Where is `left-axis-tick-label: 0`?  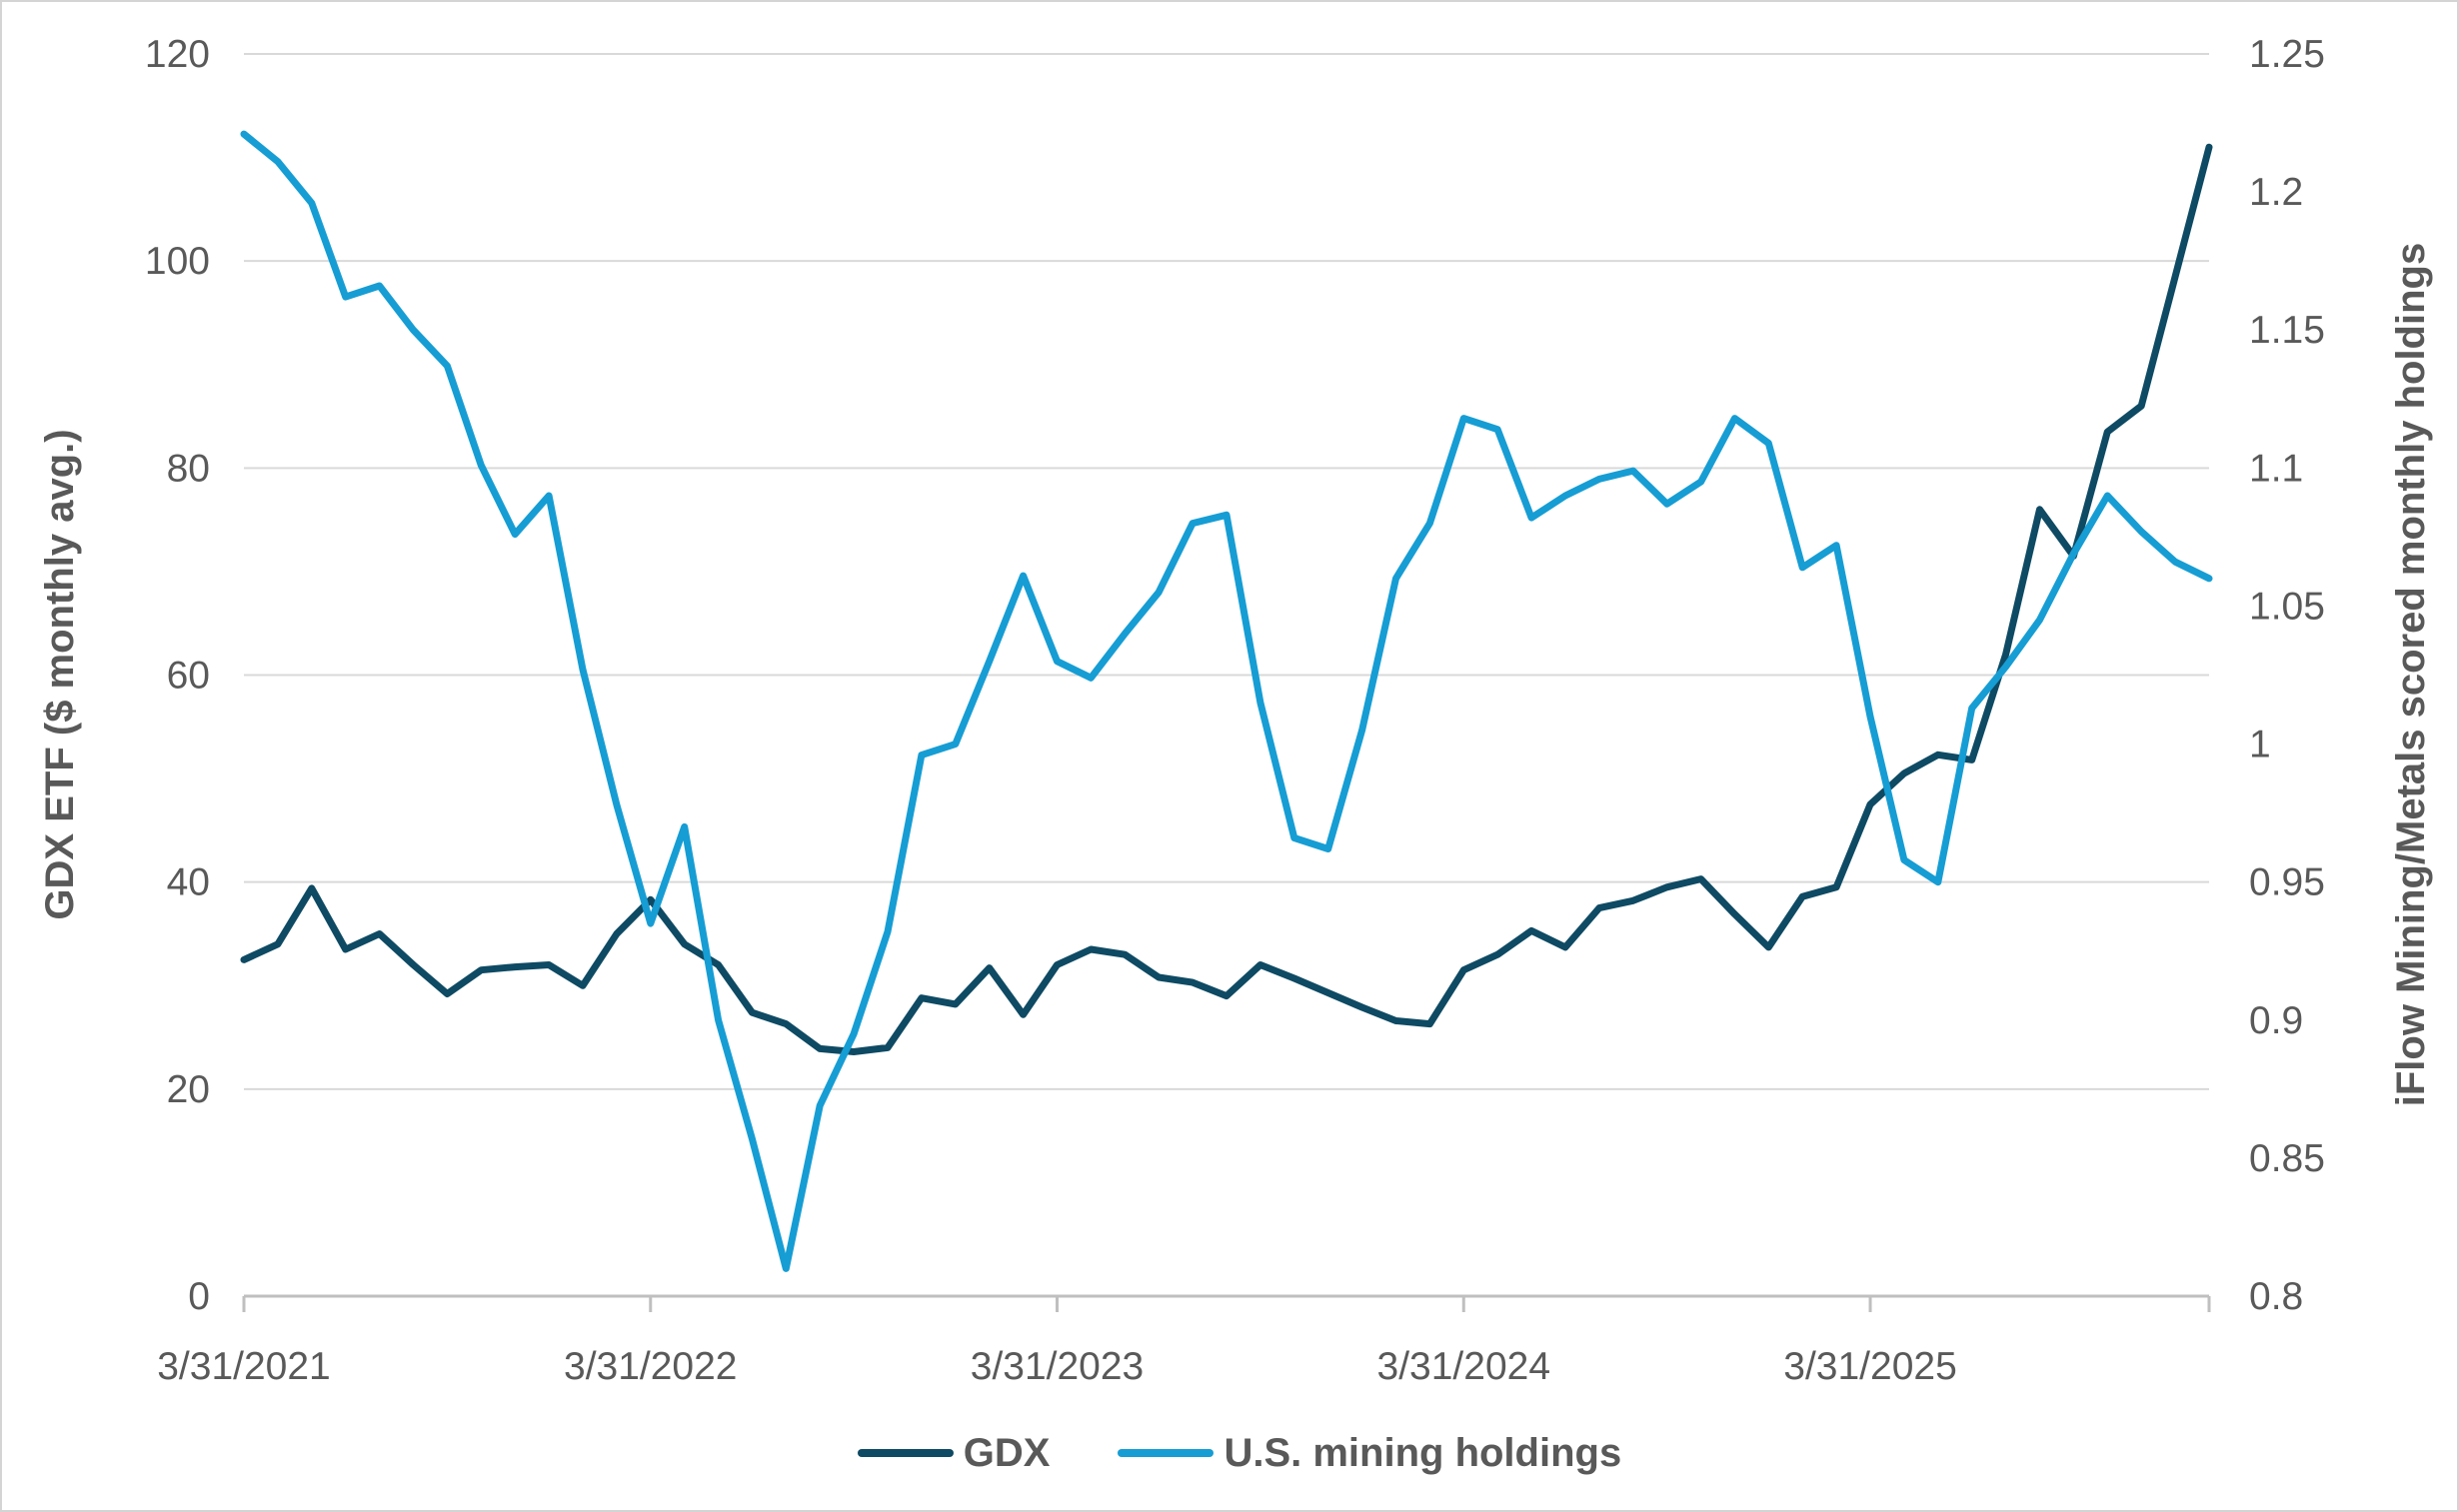
left-axis-tick-label: 0 is located at coordinates (199, 1296).